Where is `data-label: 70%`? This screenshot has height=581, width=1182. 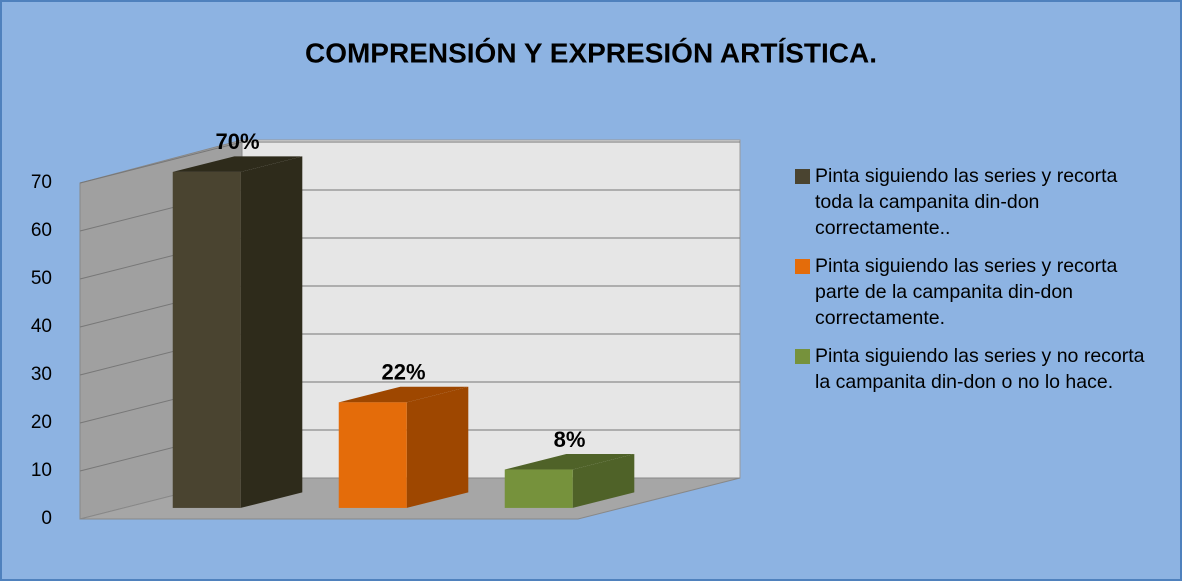
data-label: 70% is located at coordinates (237, 141).